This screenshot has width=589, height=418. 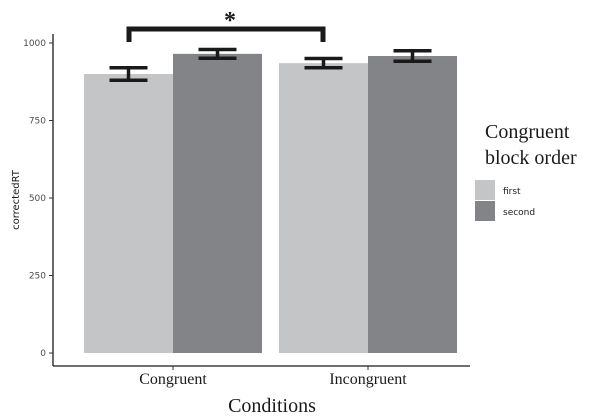 What do you see at coordinates (230, 21) in the screenshot?
I see `significance-star: *` at bounding box center [230, 21].